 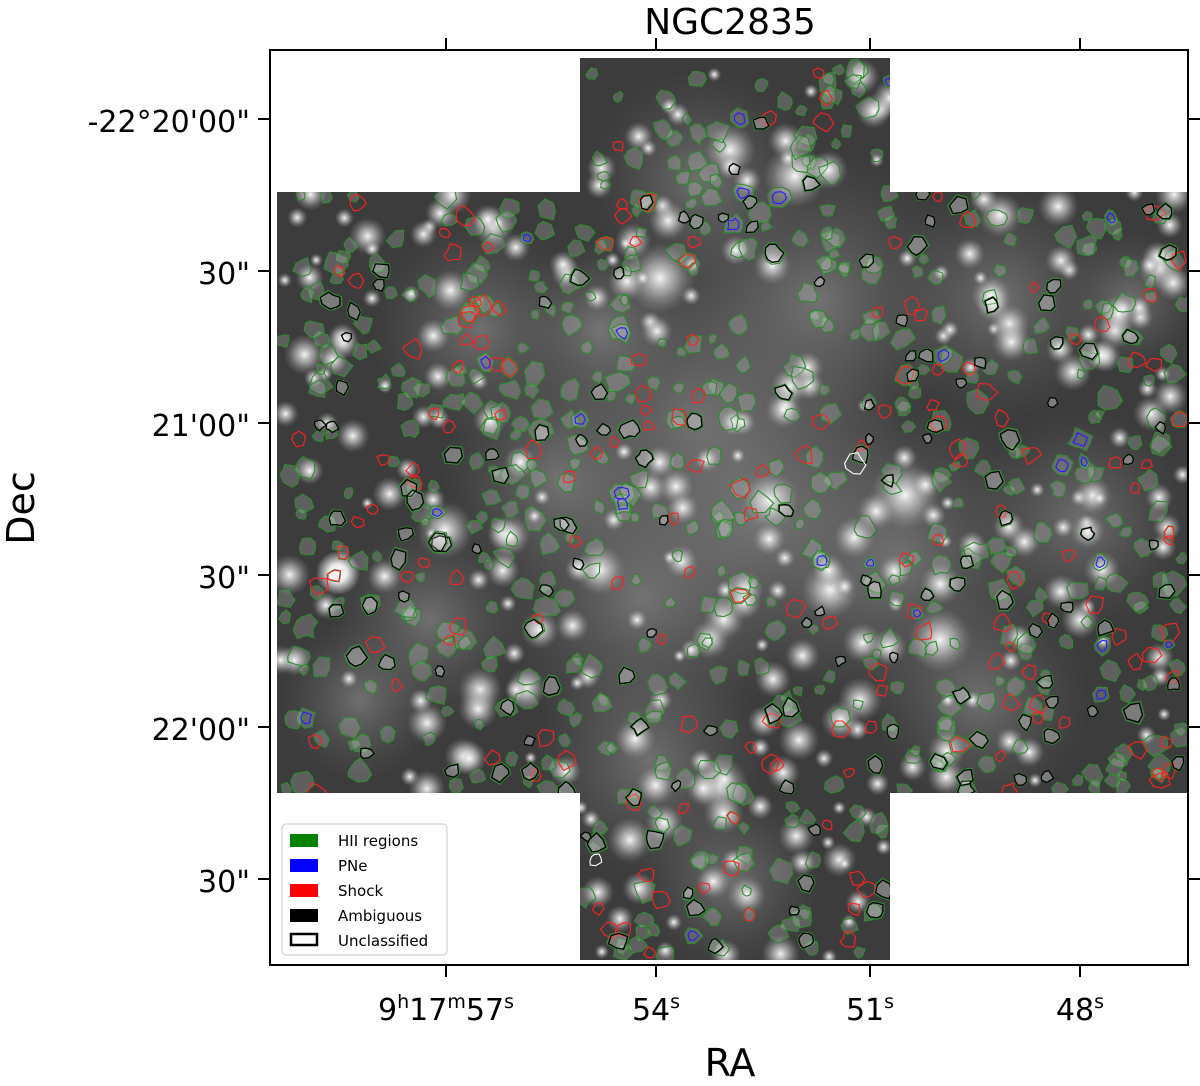 What do you see at coordinates (656, 1009) in the screenshot?
I see `x-tick-label: 54s` at bounding box center [656, 1009].